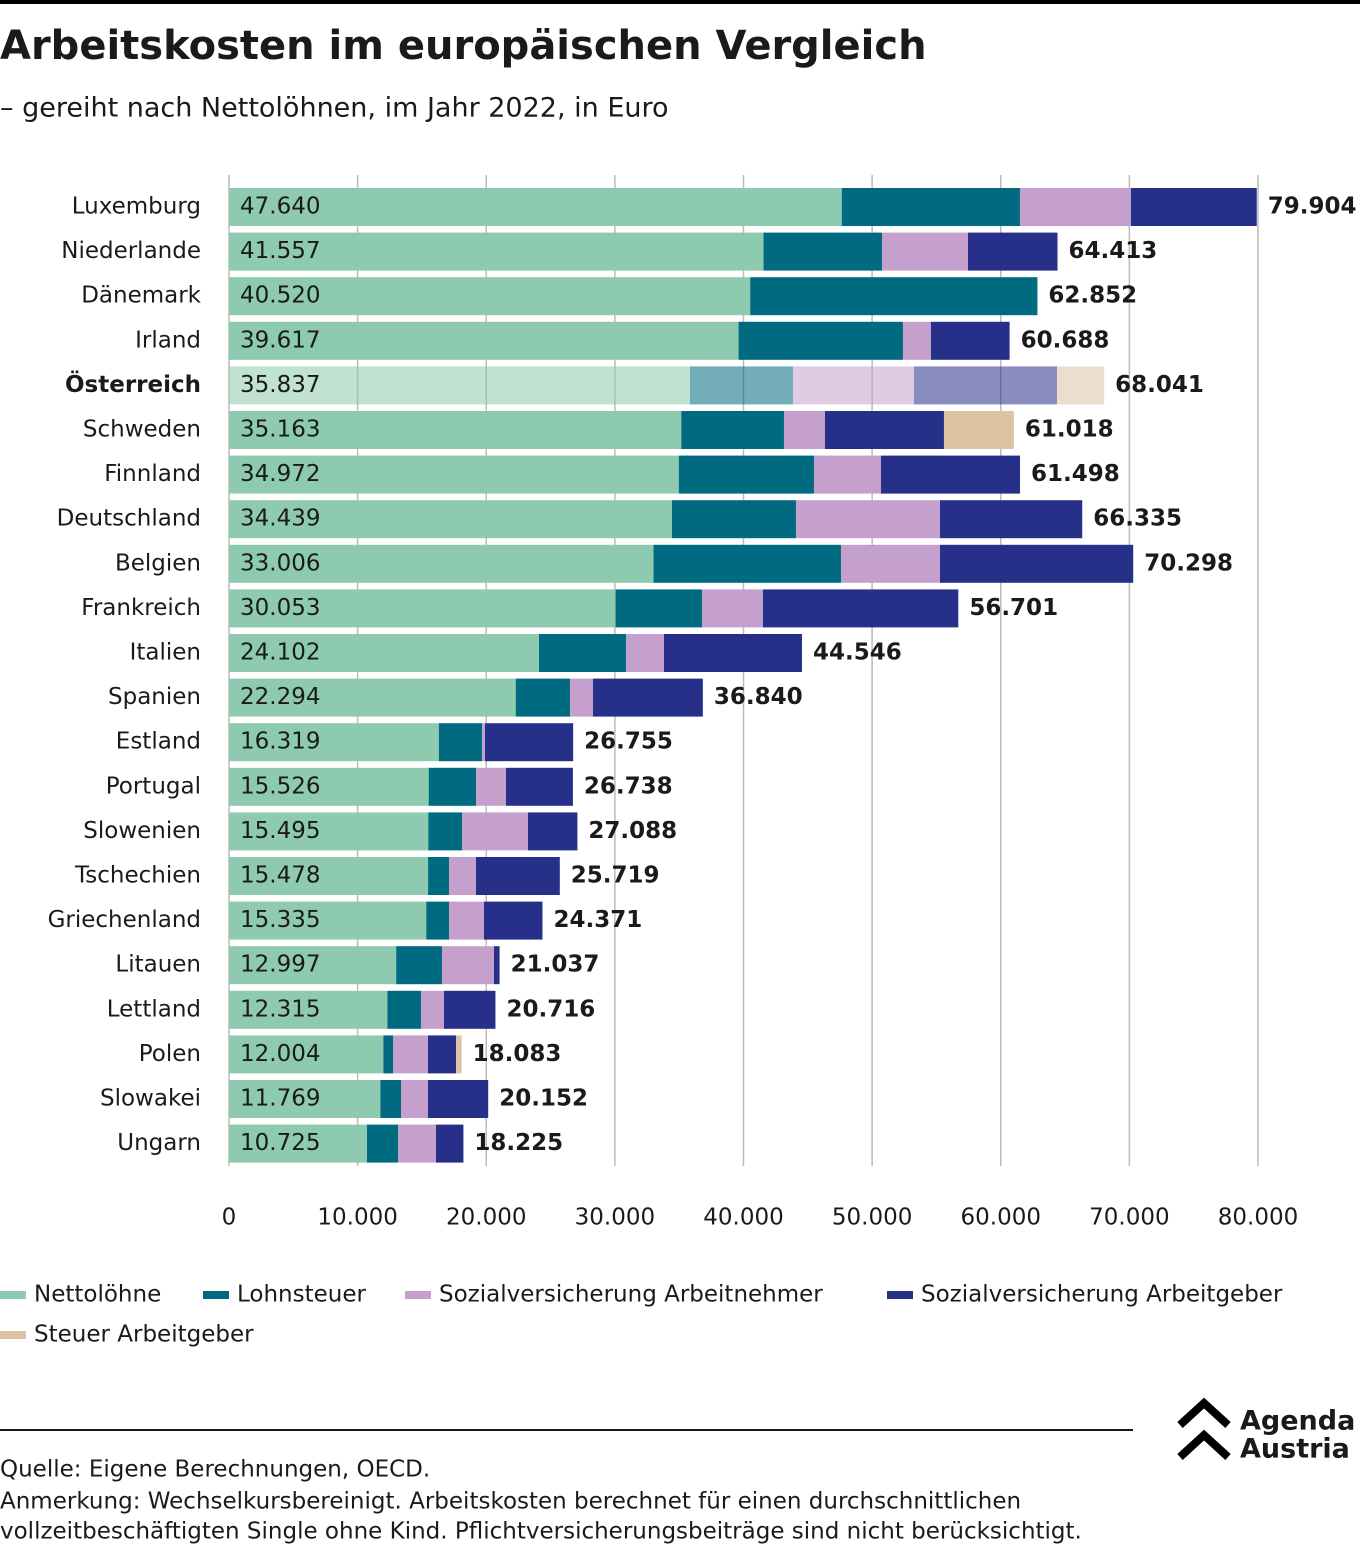 The image size is (1360, 1566). Describe the element at coordinates (302, 1295) in the screenshot. I see `legend-label: Lohnsteuer` at that location.